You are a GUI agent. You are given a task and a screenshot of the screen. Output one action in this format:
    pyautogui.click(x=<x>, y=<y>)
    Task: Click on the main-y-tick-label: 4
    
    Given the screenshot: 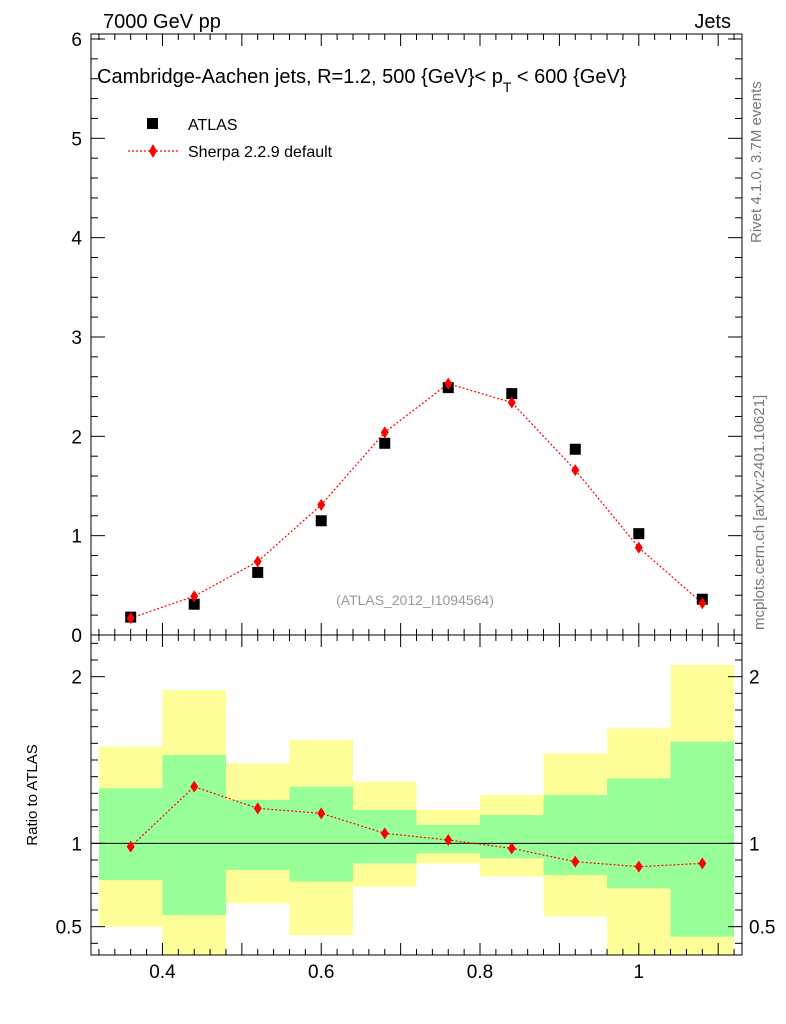 What is the action you would take?
    pyautogui.click(x=76, y=239)
    